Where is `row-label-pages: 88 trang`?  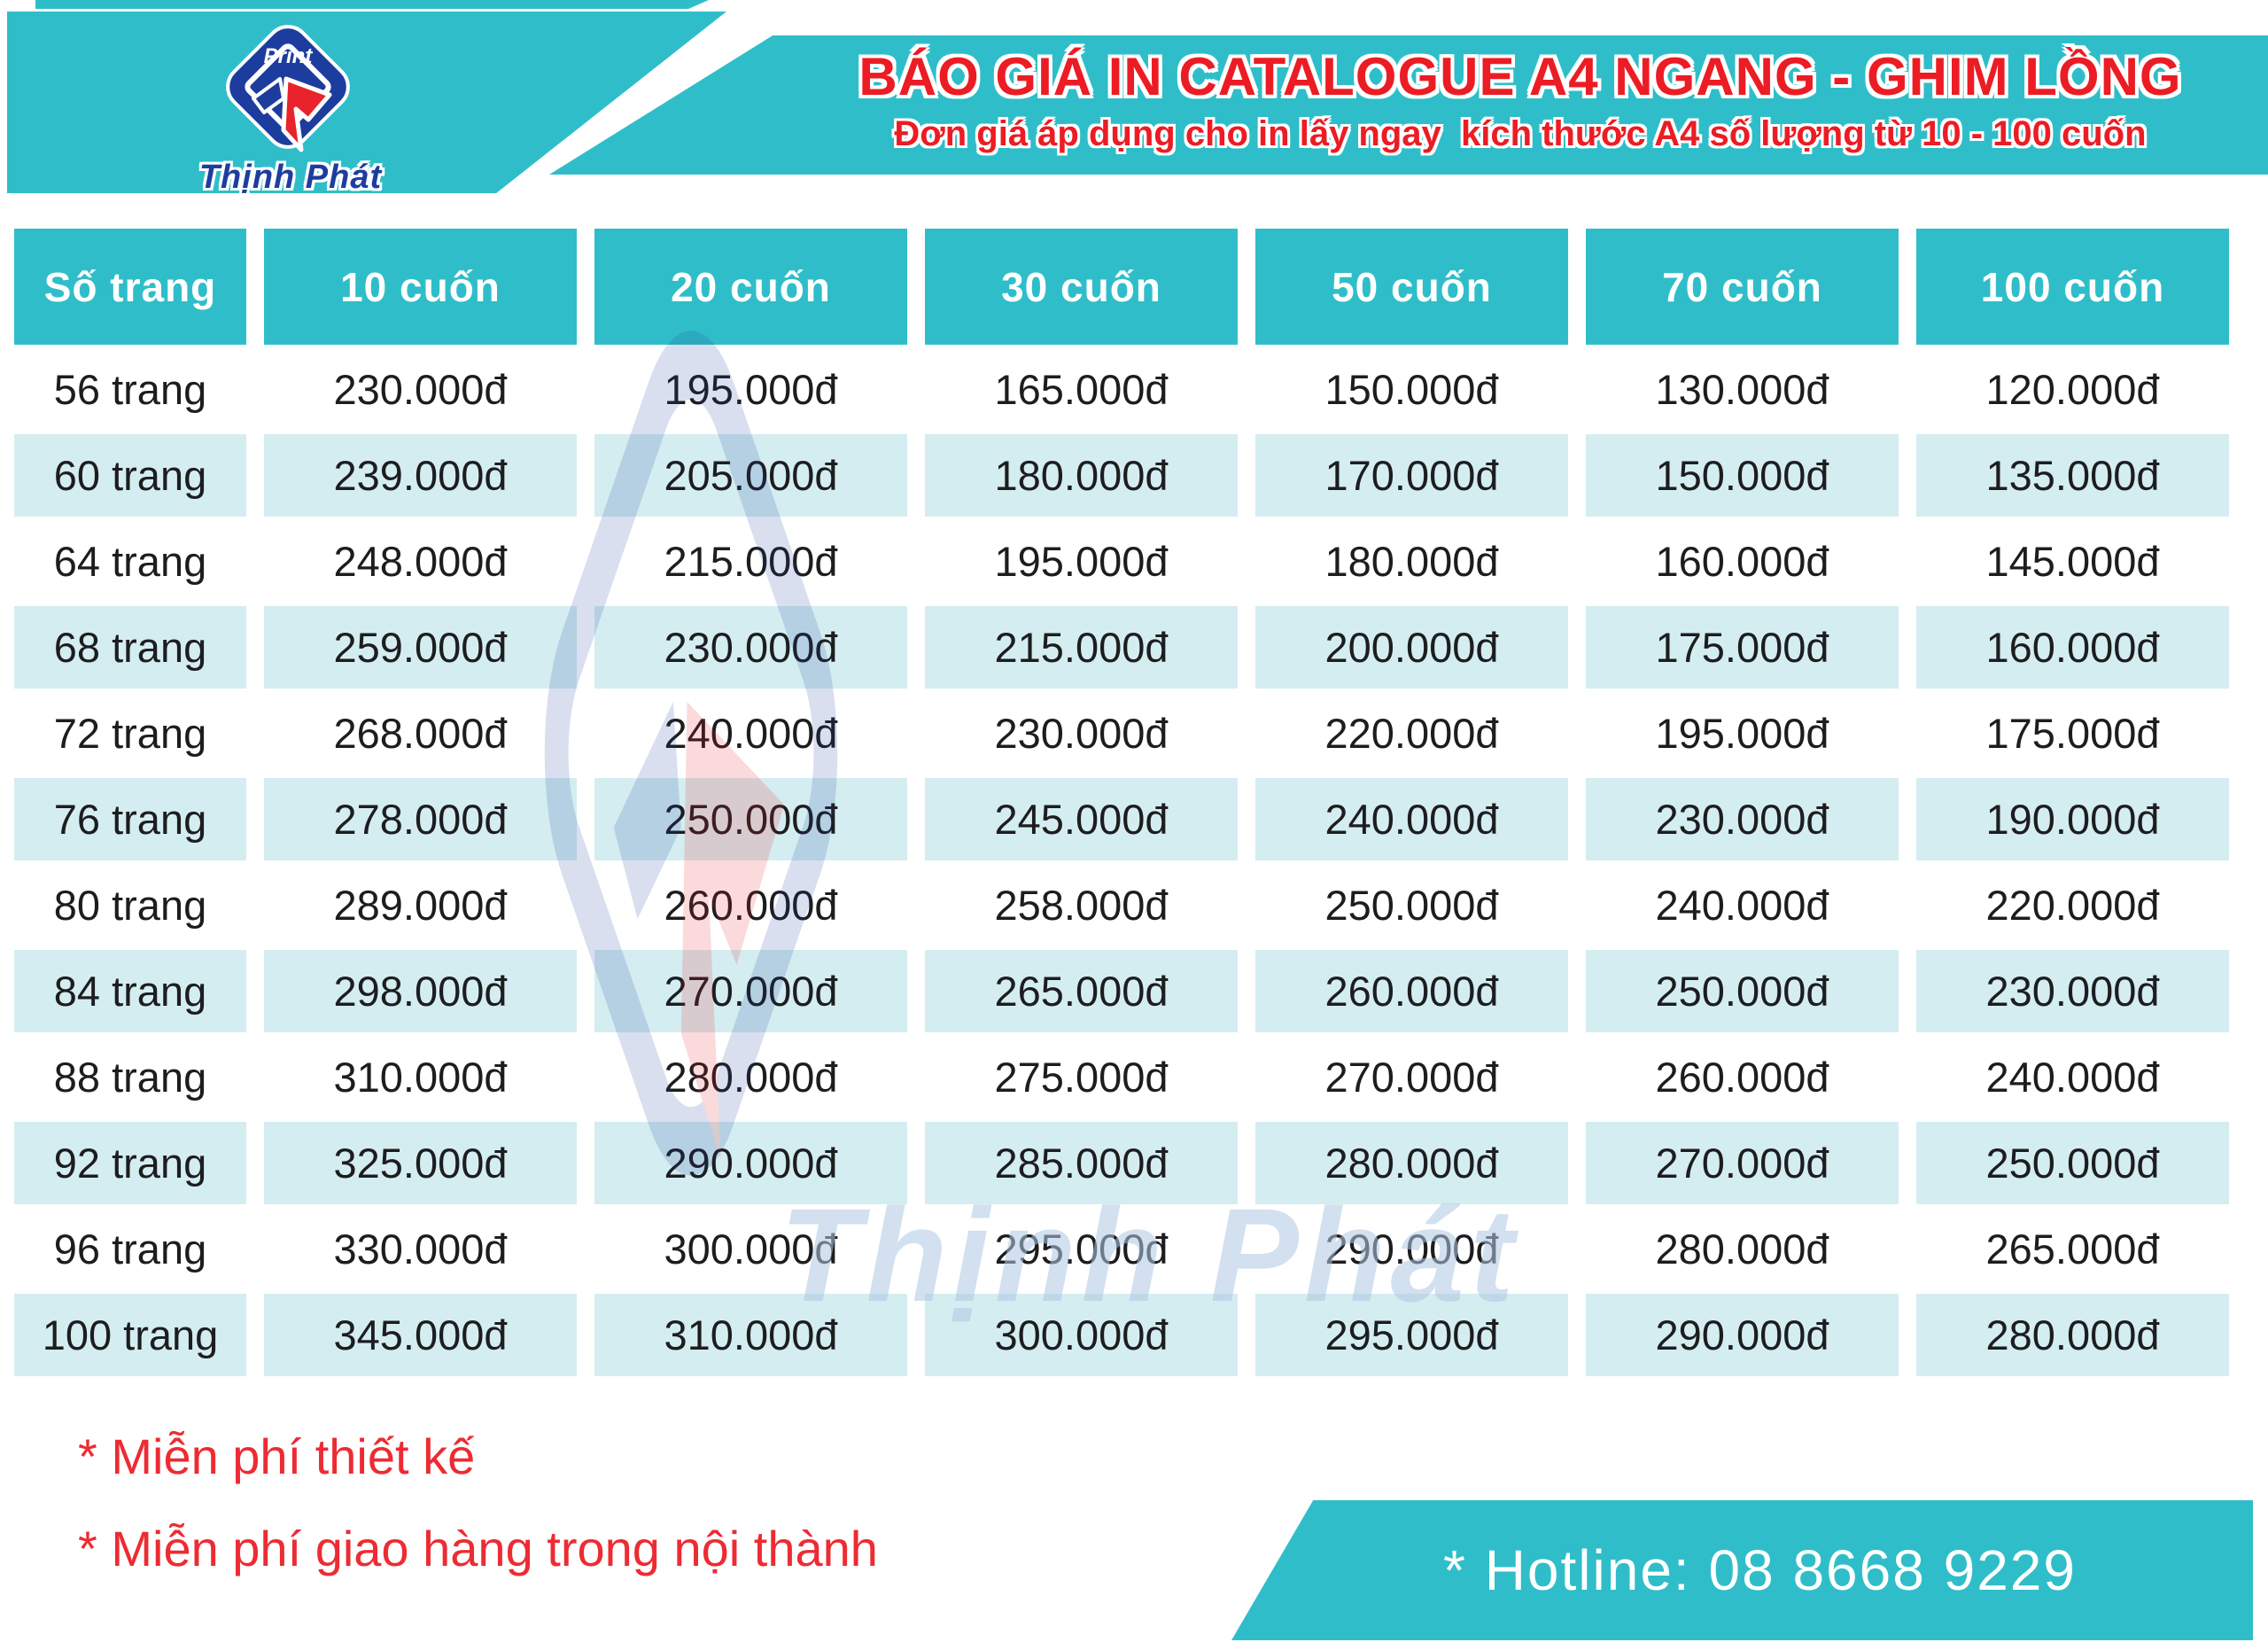
row-label-pages: 88 trang is located at coordinates (130, 1077).